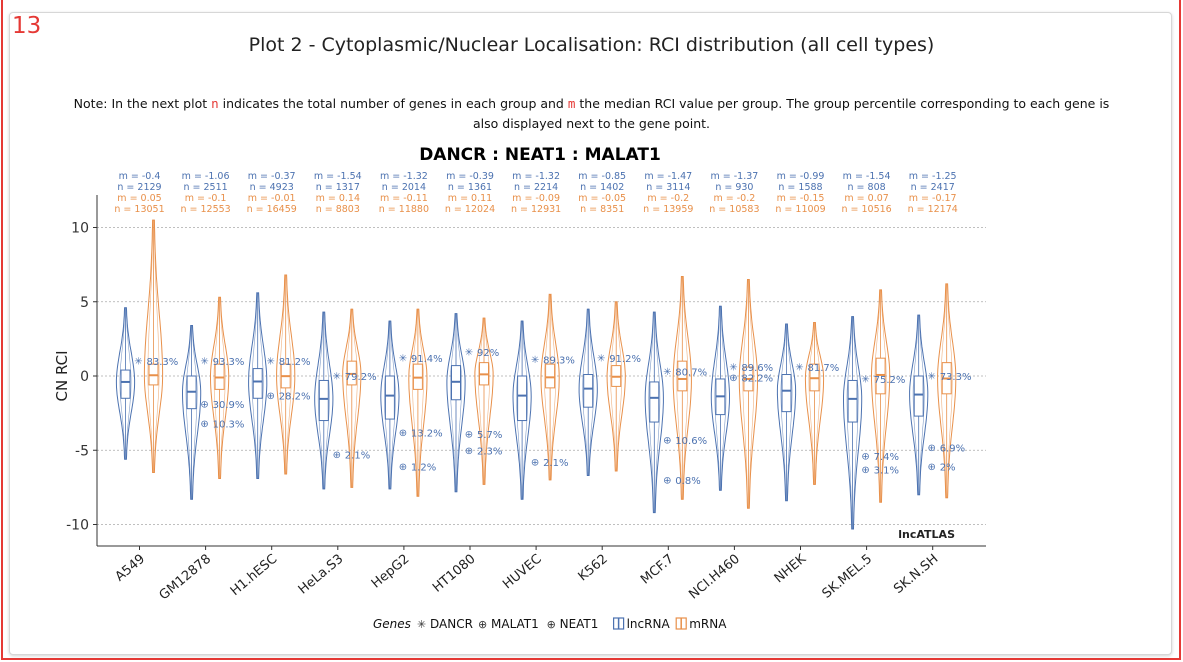 The height and width of the screenshot is (662, 1183). What do you see at coordinates (272, 176) in the screenshot?
I see `lncrna-median-label: m = -0.37` at bounding box center [272, 176].